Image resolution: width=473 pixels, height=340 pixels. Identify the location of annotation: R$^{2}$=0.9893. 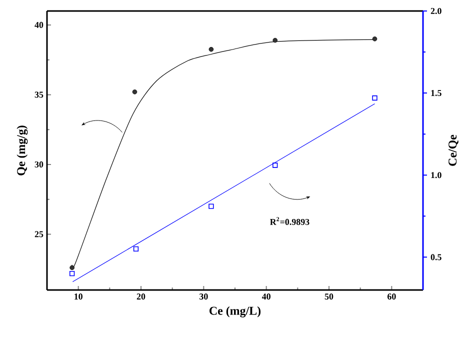
(290, 221).